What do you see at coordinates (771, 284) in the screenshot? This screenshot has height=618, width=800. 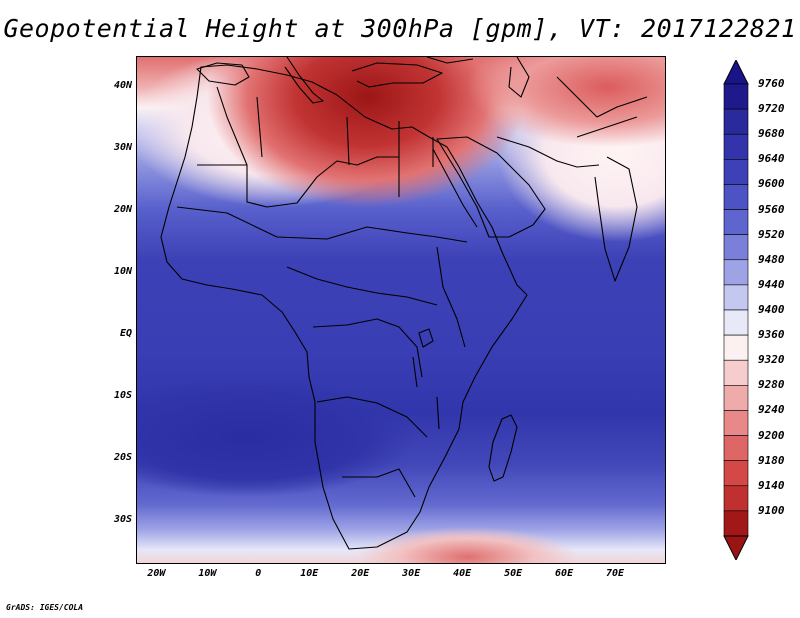 I see `colorbar-level-label: 9440` at bounding box center [771, 284].